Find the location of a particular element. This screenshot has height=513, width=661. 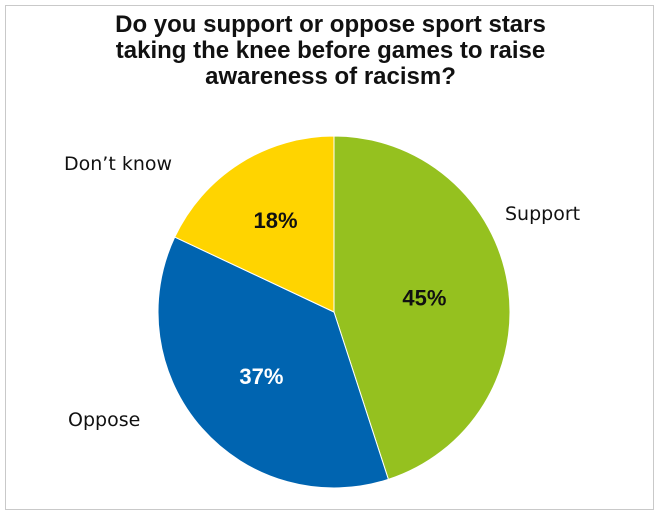

chart-title-line-1: Do you support or oppose sport stars is located at coordinates (330, 24).